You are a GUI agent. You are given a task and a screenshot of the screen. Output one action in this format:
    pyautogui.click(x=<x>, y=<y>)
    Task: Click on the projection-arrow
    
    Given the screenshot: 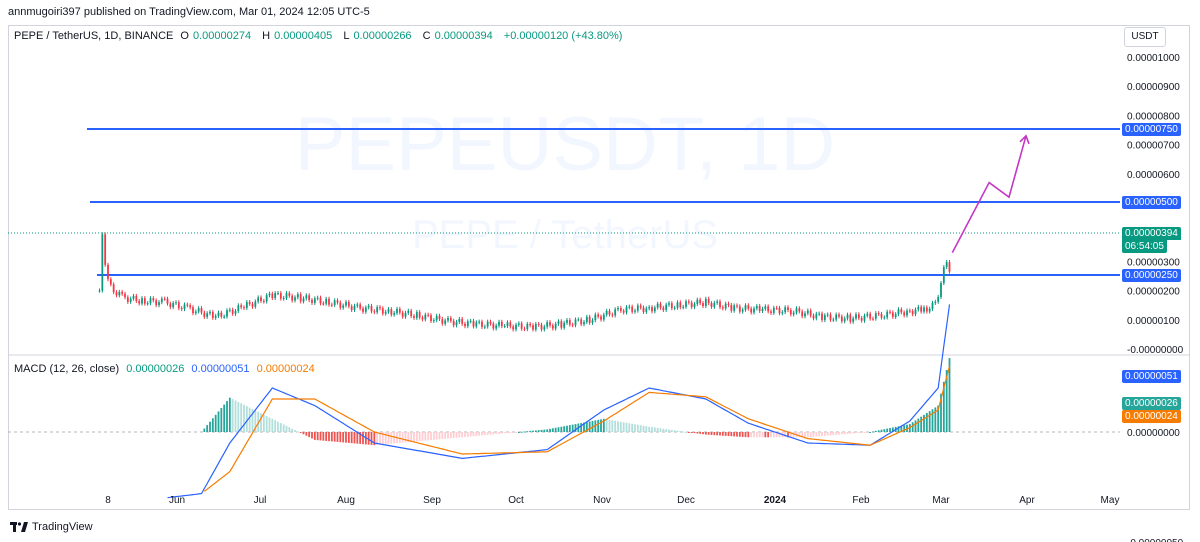 What is the action you would take?
    pyautogui.click(x=989, y=194)
    